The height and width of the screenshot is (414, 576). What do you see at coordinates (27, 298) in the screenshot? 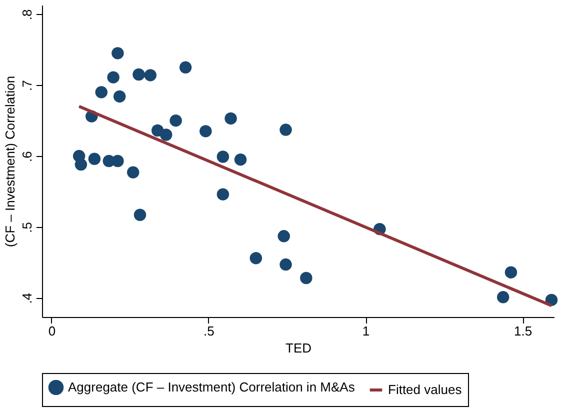
I see `y-tick-label: .4` at bounding box center [27, 298].